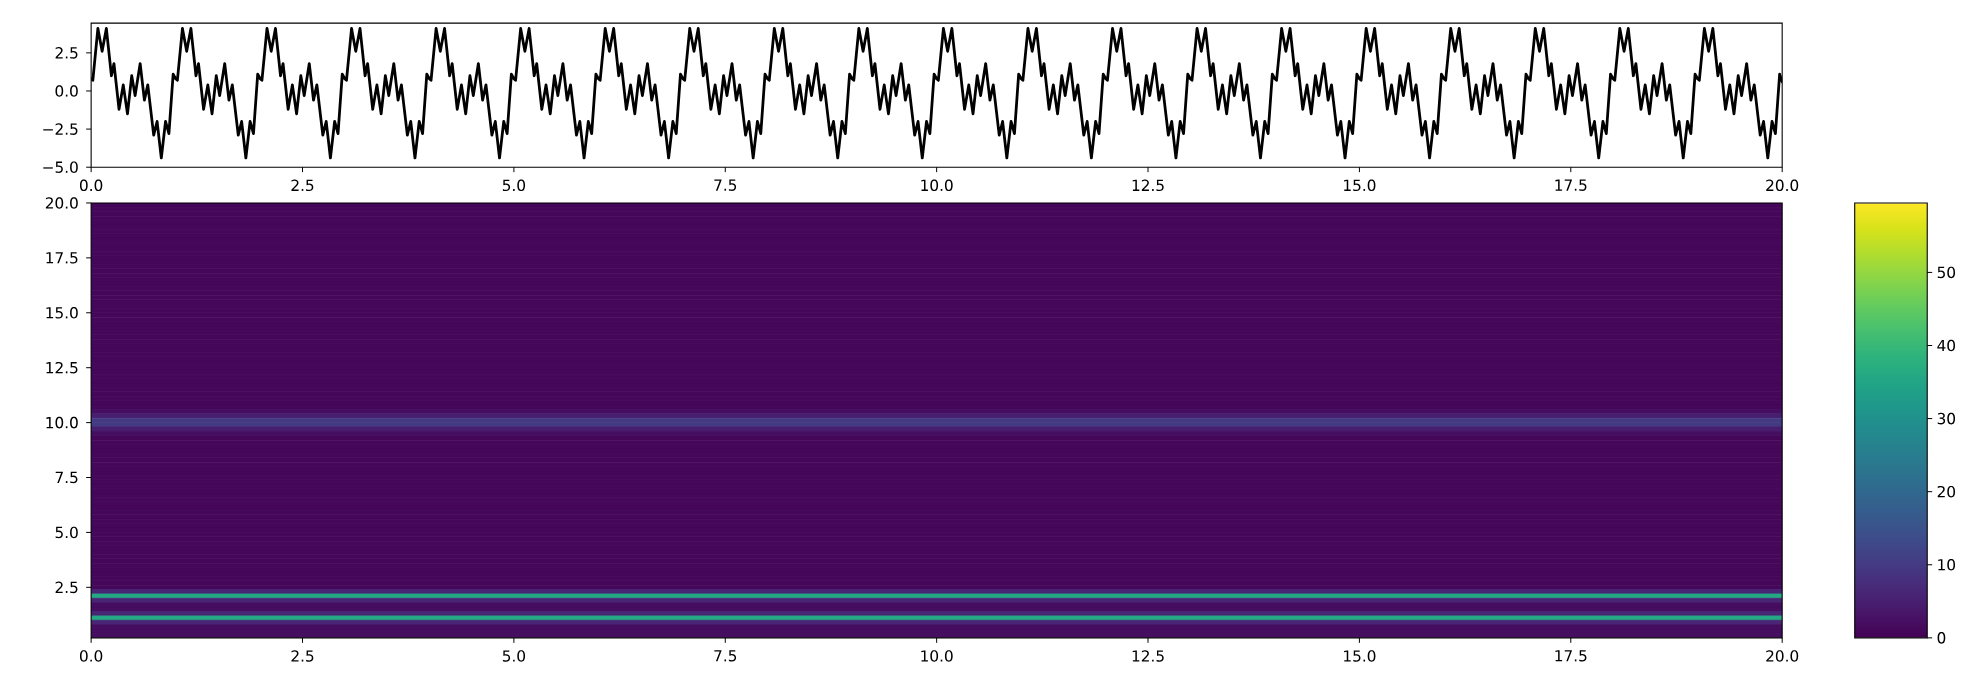  I want to click on y-tick-label: −2.5, so click(60, 129).